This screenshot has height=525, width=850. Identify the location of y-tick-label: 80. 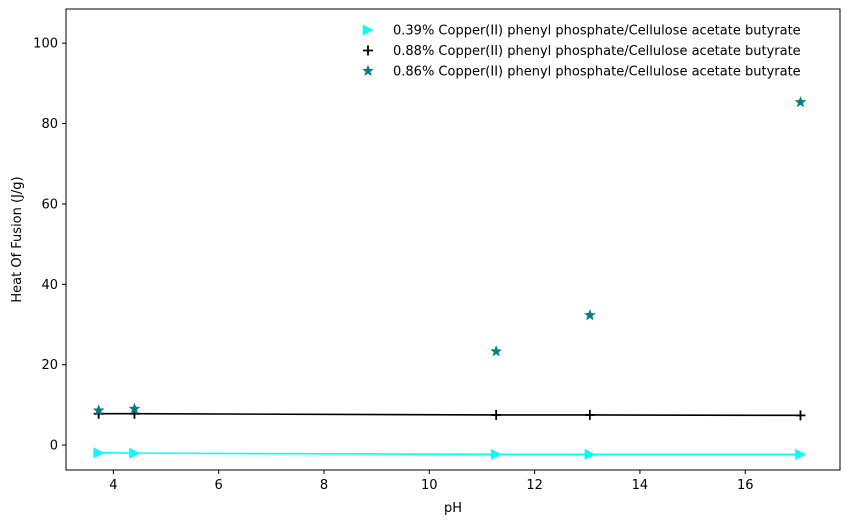
(49, 124).